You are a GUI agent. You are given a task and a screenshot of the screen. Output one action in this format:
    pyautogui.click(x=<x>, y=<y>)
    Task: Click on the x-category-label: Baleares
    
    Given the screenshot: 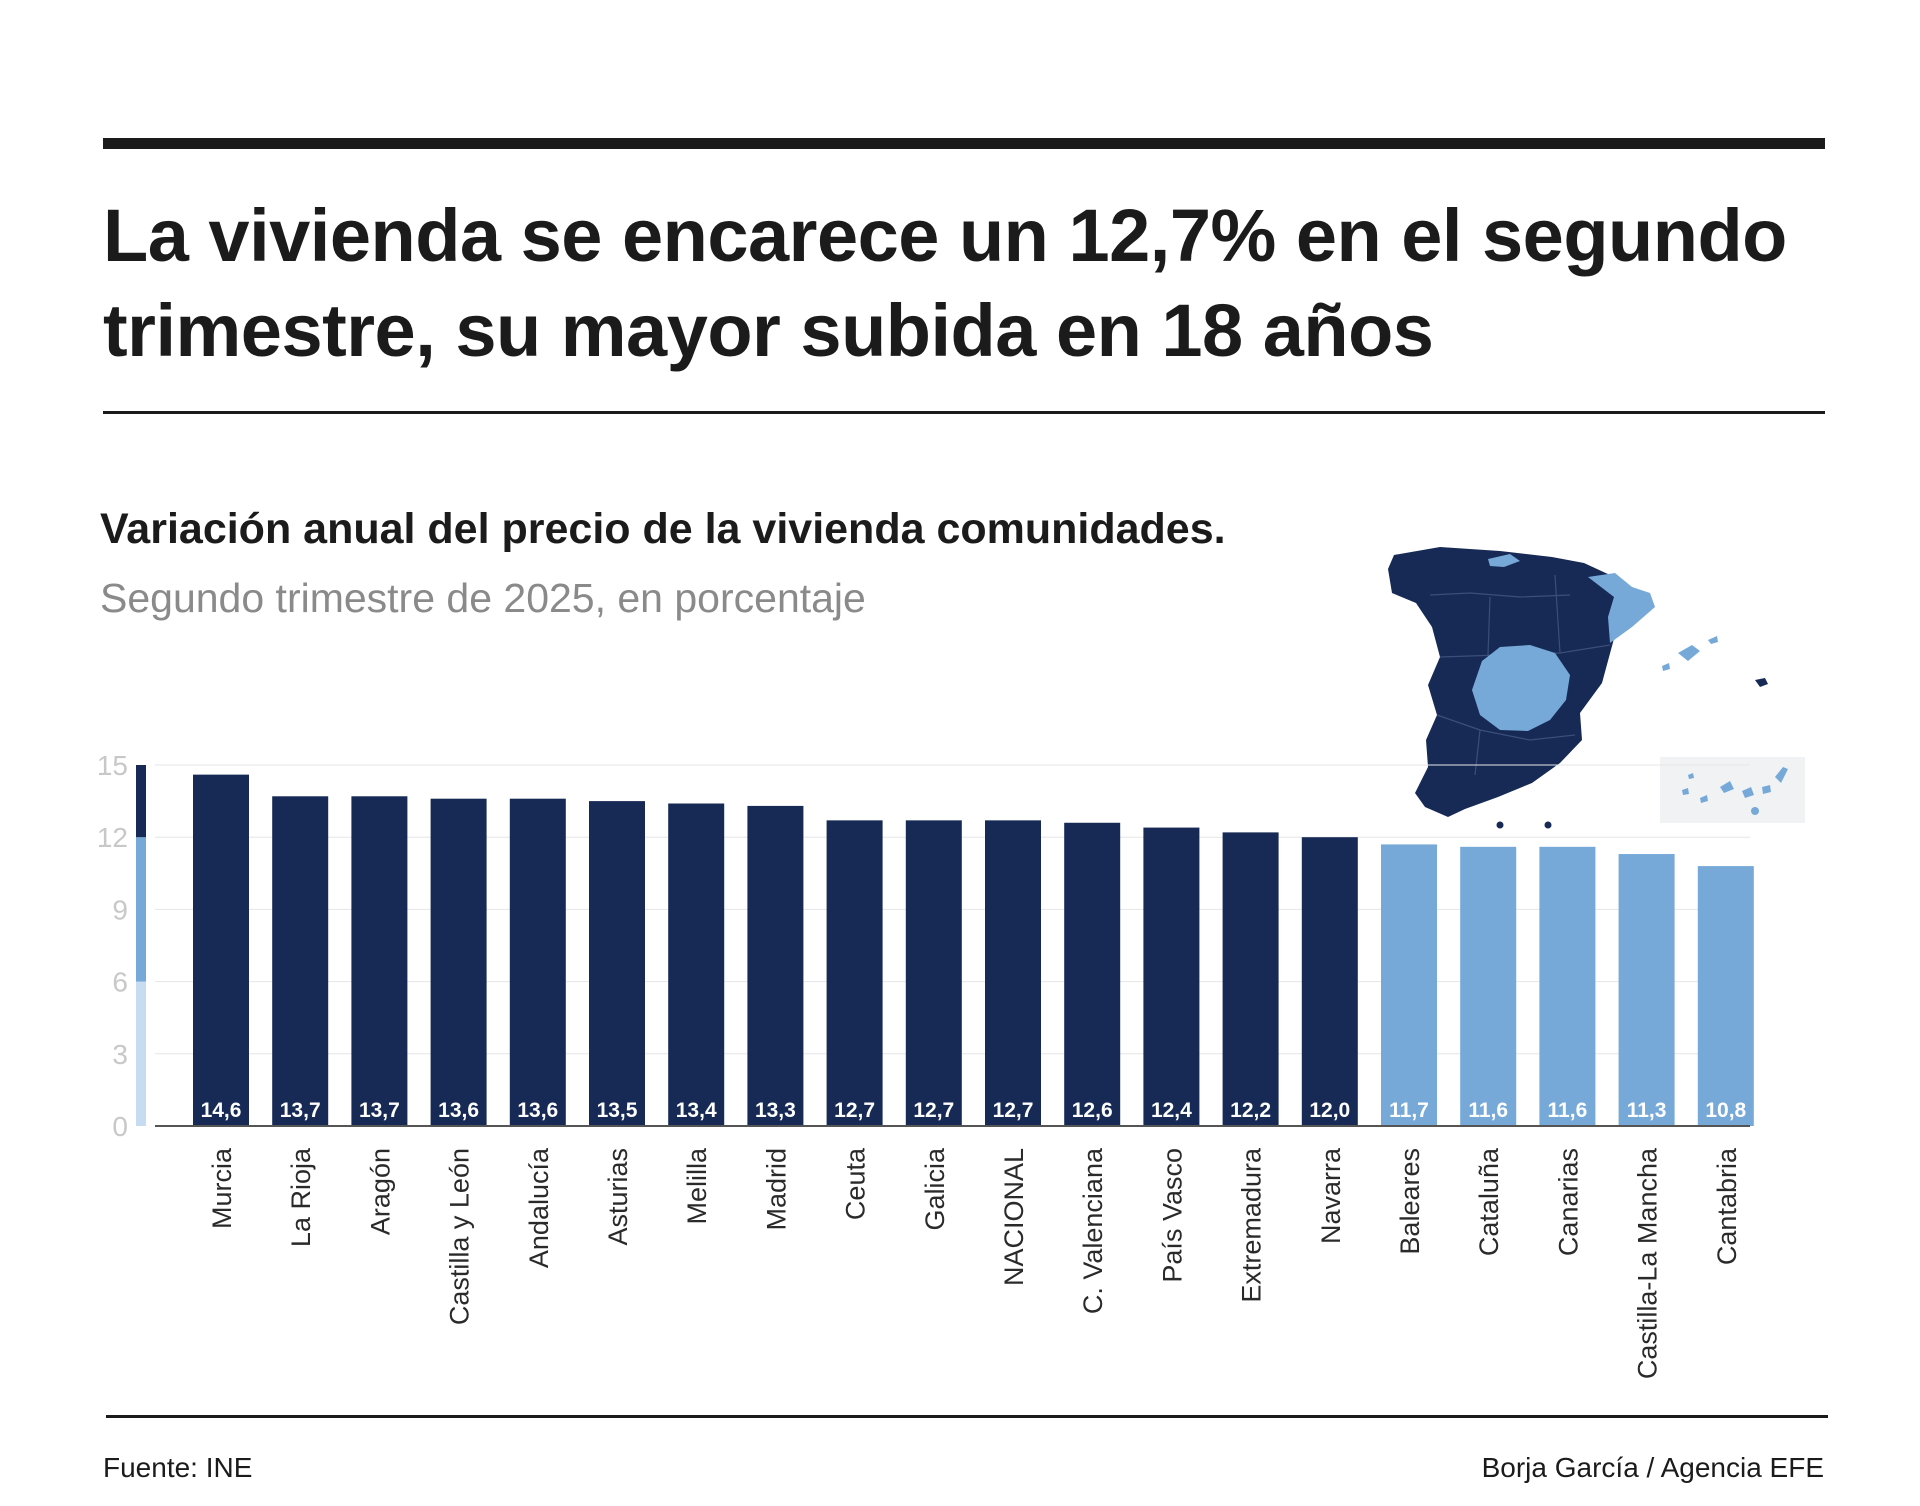 What is the action you would take?
    pyautogui.click(x=1410, y=1201)
    